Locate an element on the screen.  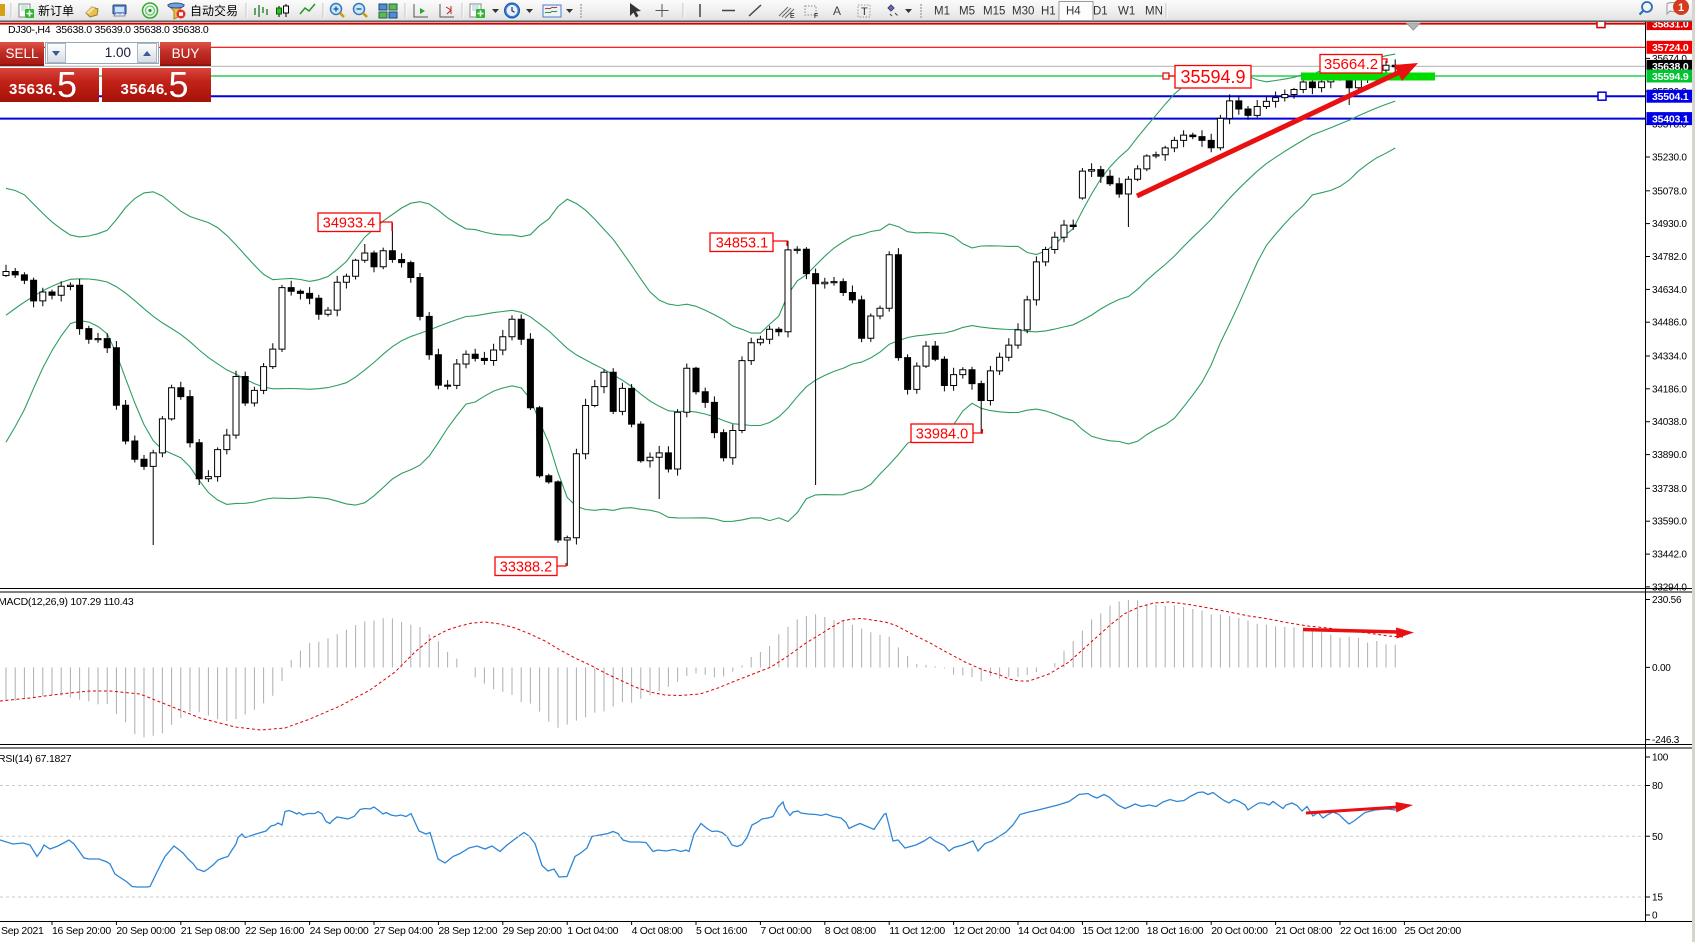
svg-text: 34334.0 is located at coordinates (1669, 357).